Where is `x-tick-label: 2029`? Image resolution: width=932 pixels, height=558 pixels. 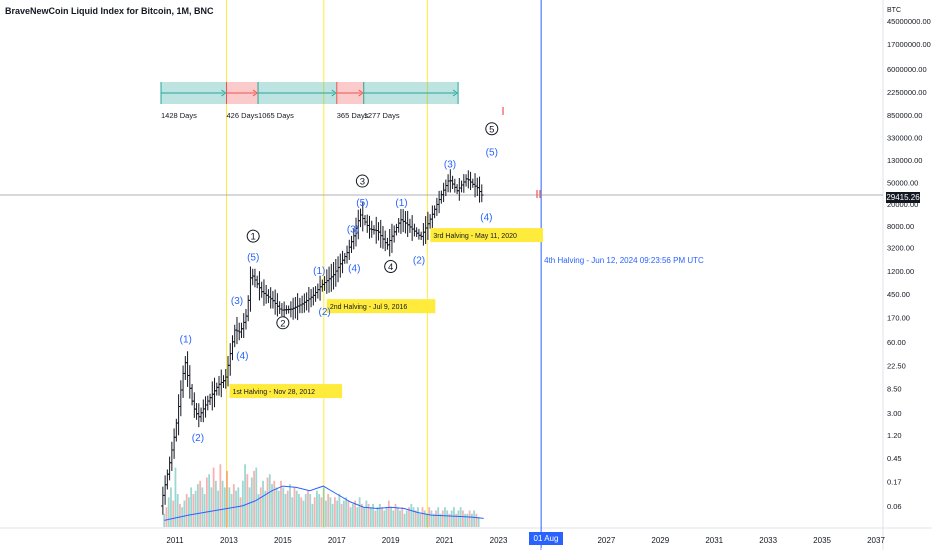
x-tick-label: 2029 is located at coordinates (660, 540).